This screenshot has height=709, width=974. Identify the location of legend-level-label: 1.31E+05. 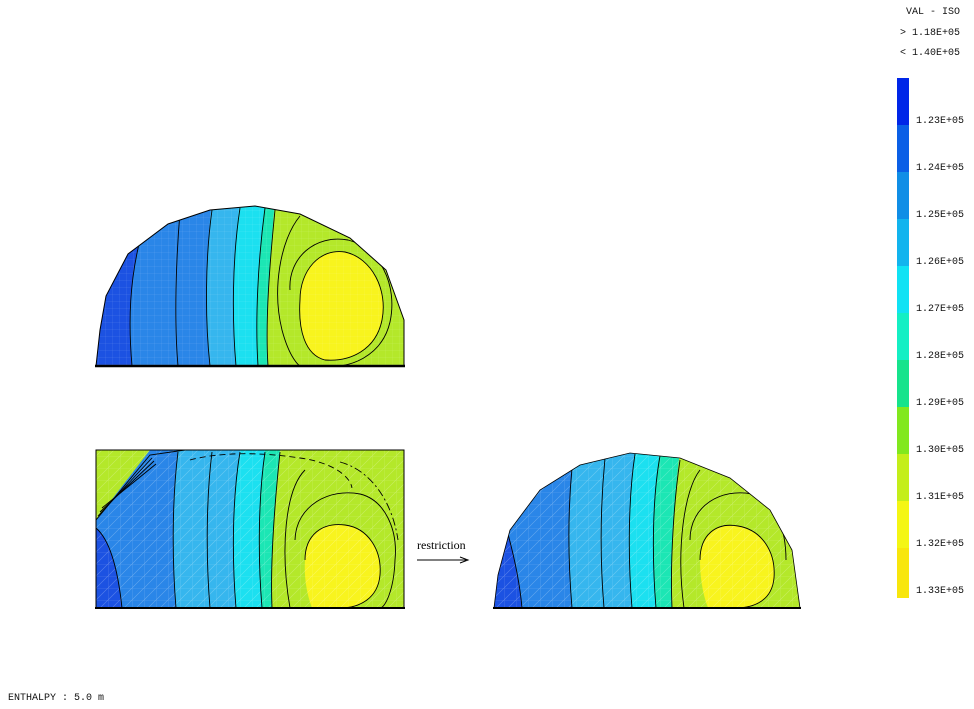
(940, 497).